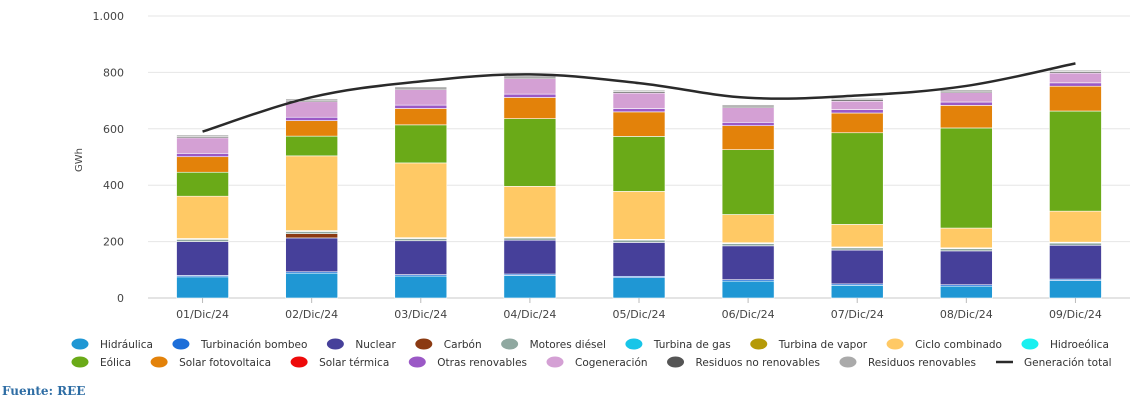  Describe the element at coordinates (225, 363) in the screenshot. I see `legend-label: Solar fotovoltaica` at that location.